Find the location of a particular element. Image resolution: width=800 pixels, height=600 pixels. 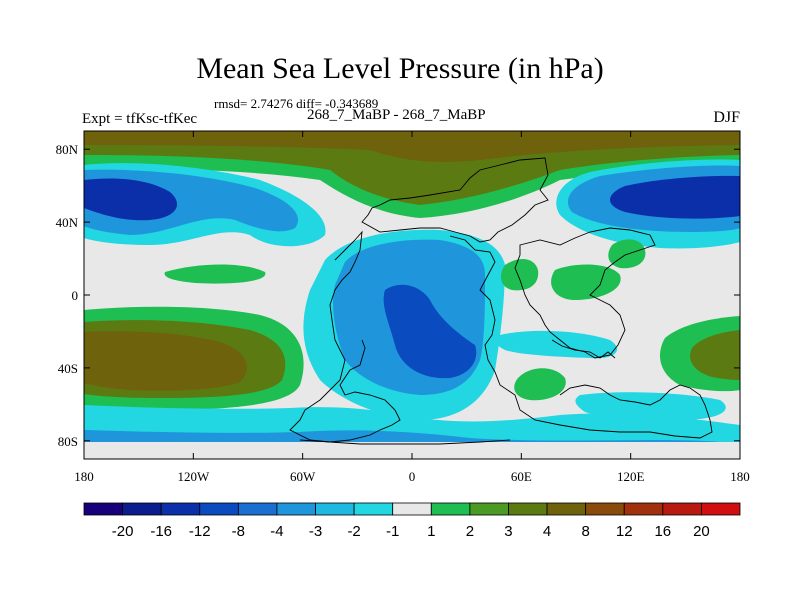

coastline-west-continent is located at coordinates (345, 336).